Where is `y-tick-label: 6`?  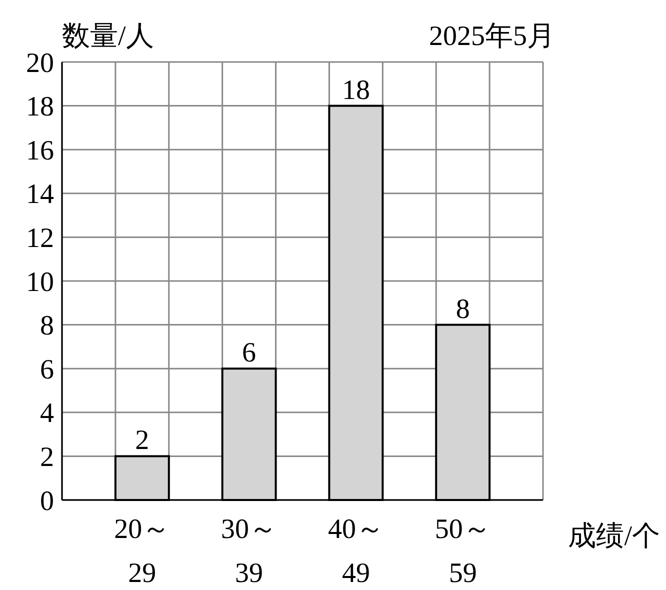 y-tick-label: 6 is located at coordinates (47, 370).